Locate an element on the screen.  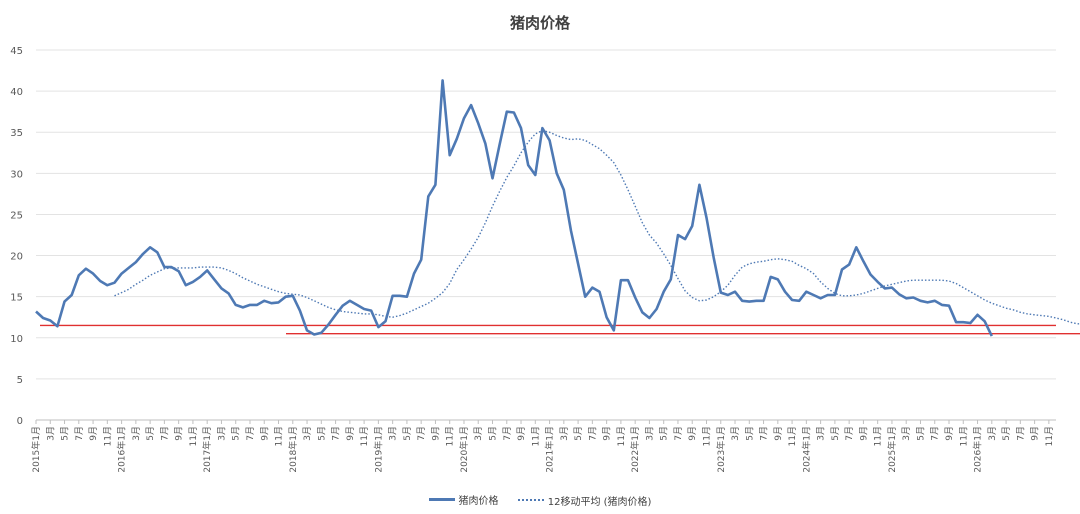
x-tick-label: 2019年1月 is located at coordinates (378, 449).